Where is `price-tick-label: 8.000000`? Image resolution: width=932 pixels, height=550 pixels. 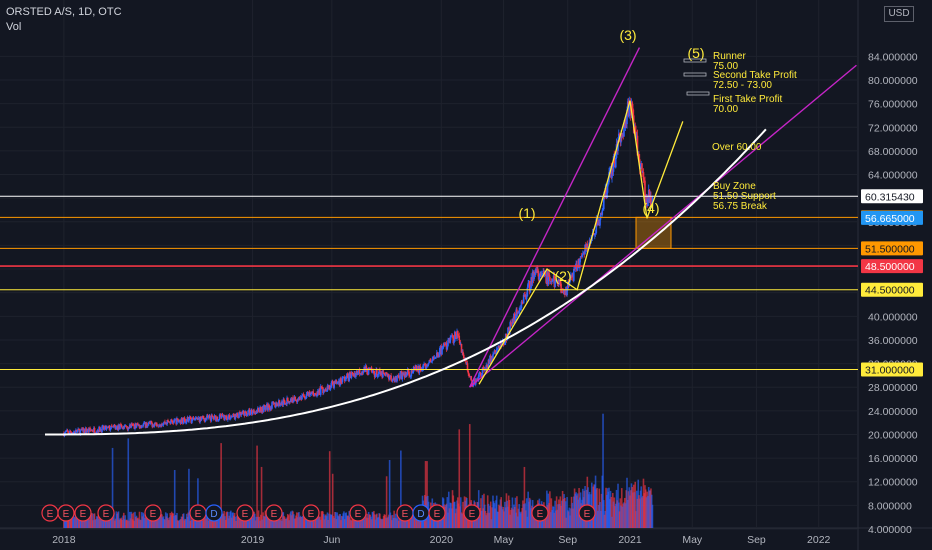
price-tick-label: 8.000000 is located at coordinates (890, 506).